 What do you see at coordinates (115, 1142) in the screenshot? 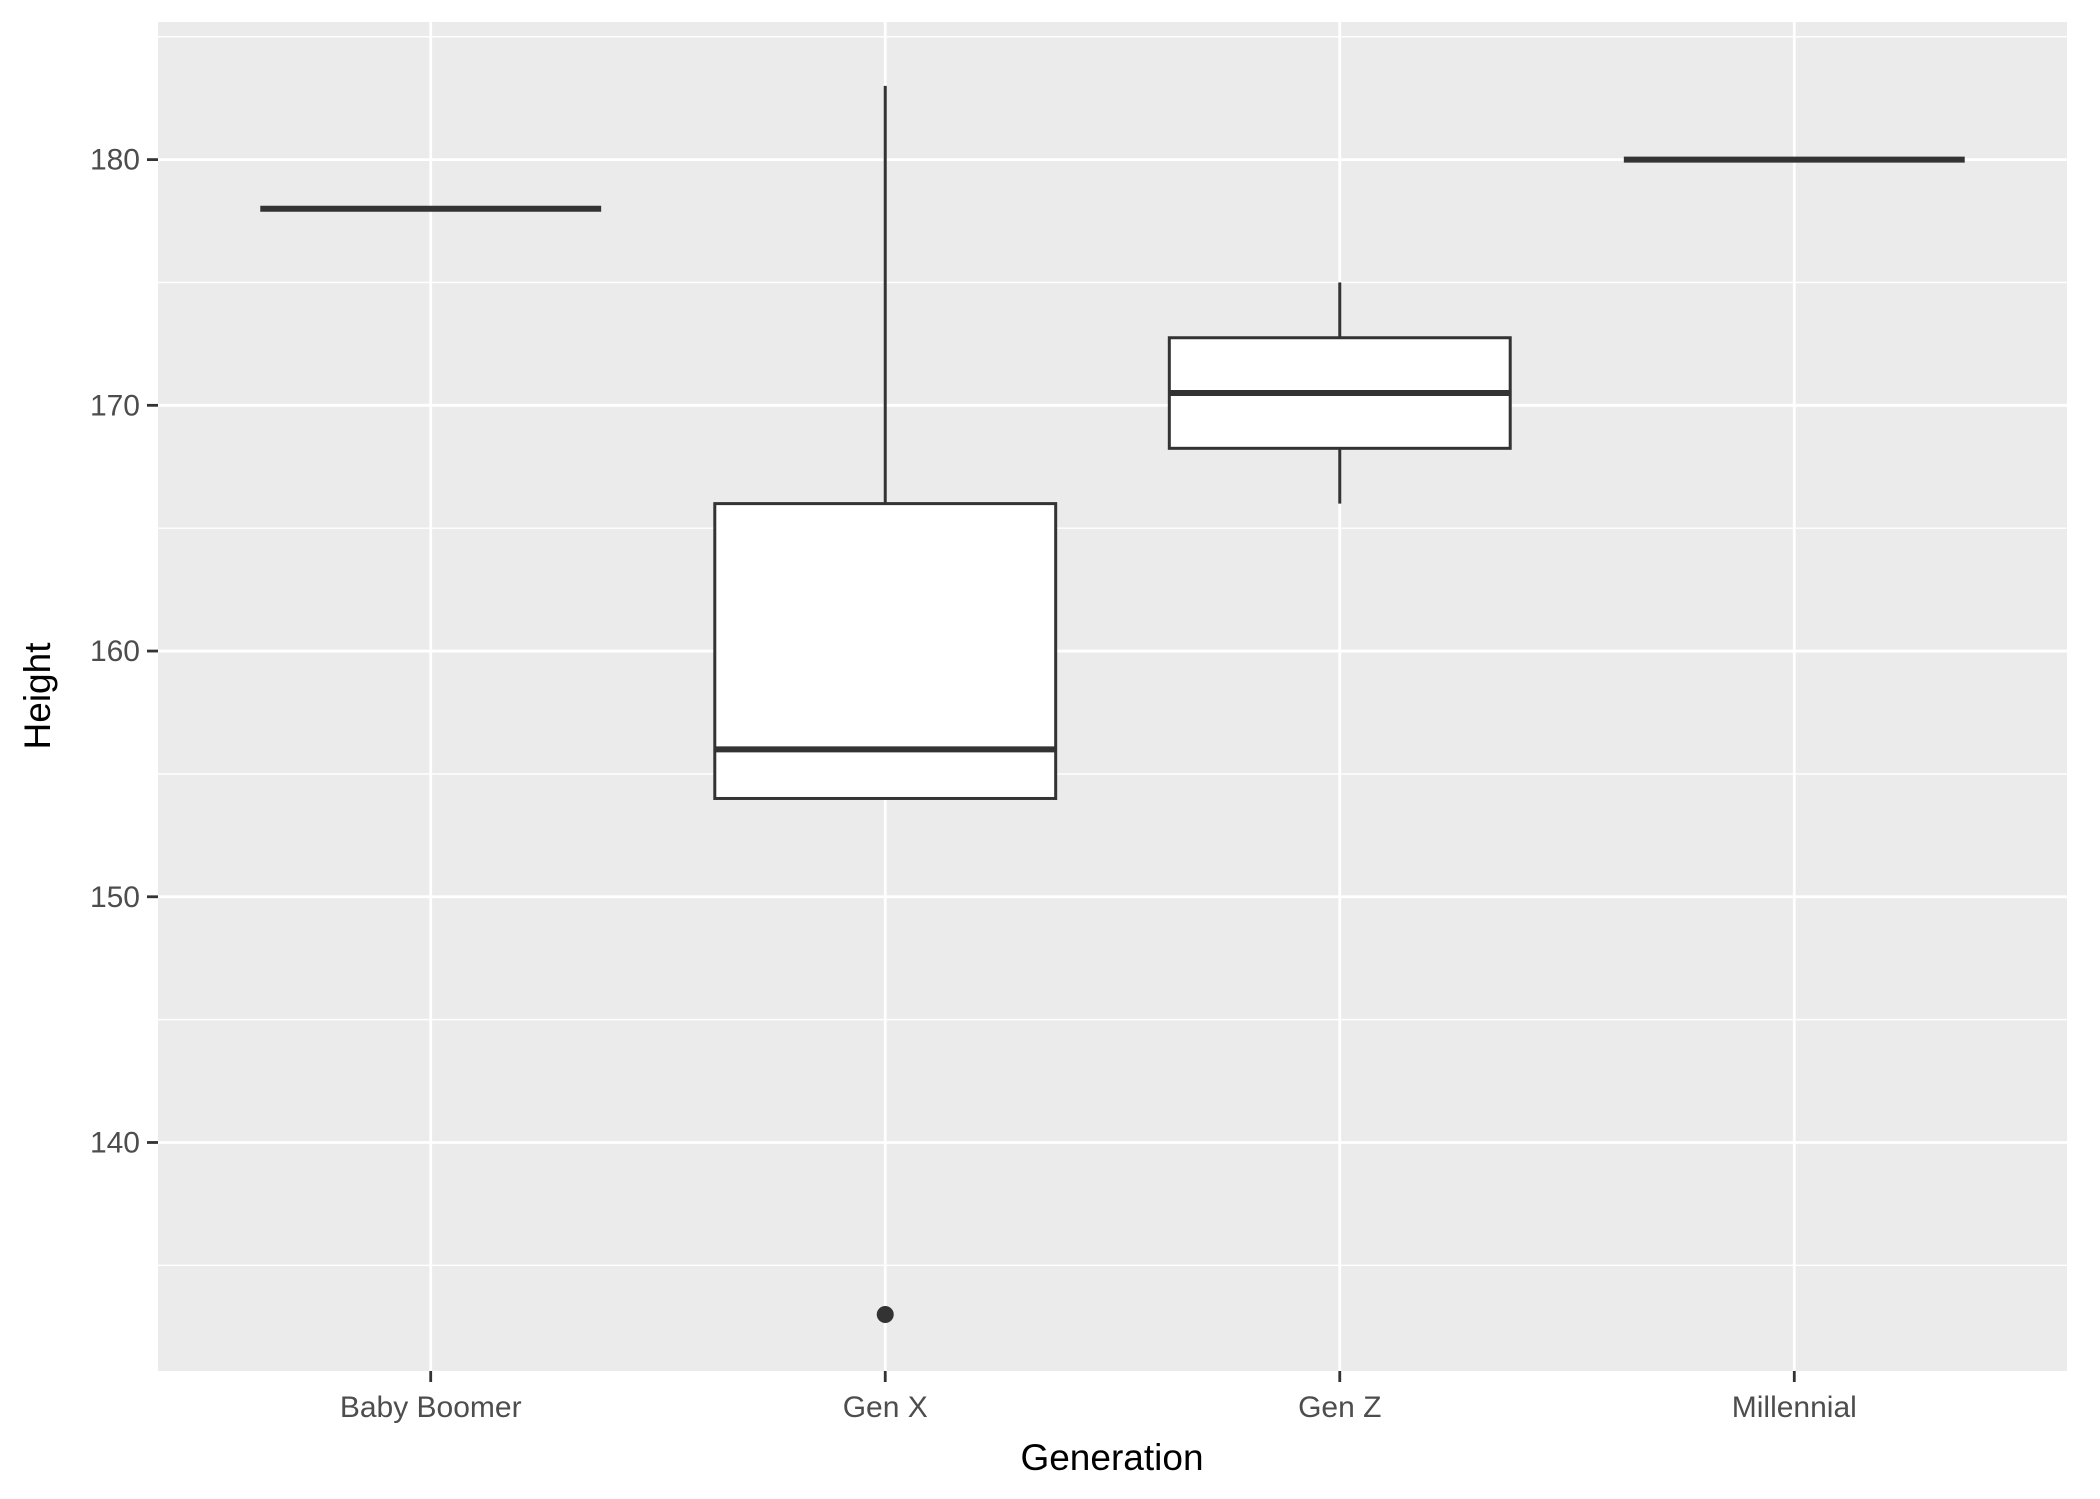
I see `y-tick-label: 140` at bounding box center [115, 1142].